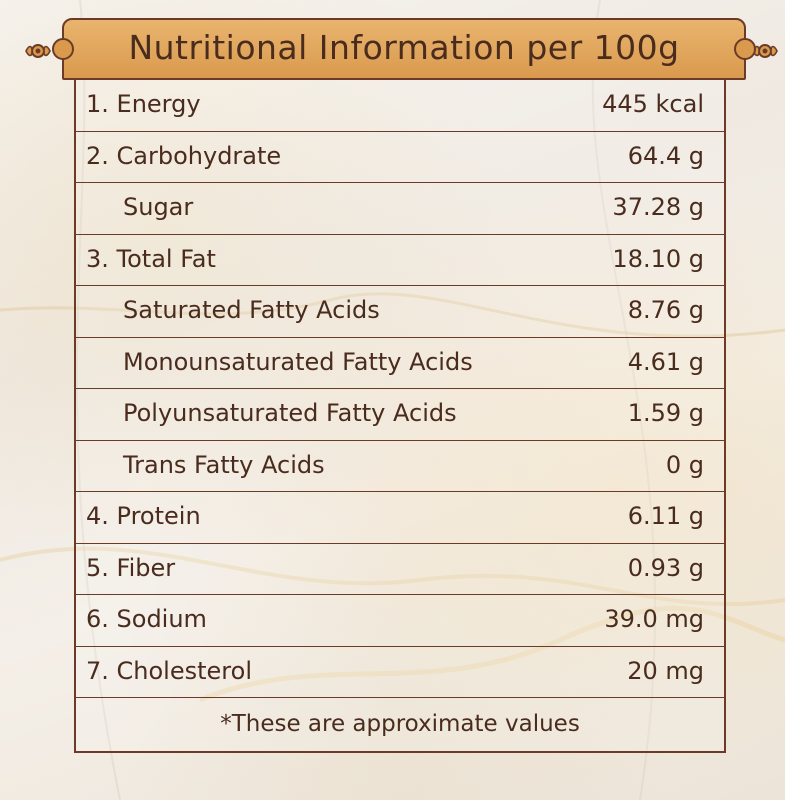  Describe the element at coordinates (400, 569) in the screenshot. I see `table-row: 5. Fiber 0.93 g` at that location.